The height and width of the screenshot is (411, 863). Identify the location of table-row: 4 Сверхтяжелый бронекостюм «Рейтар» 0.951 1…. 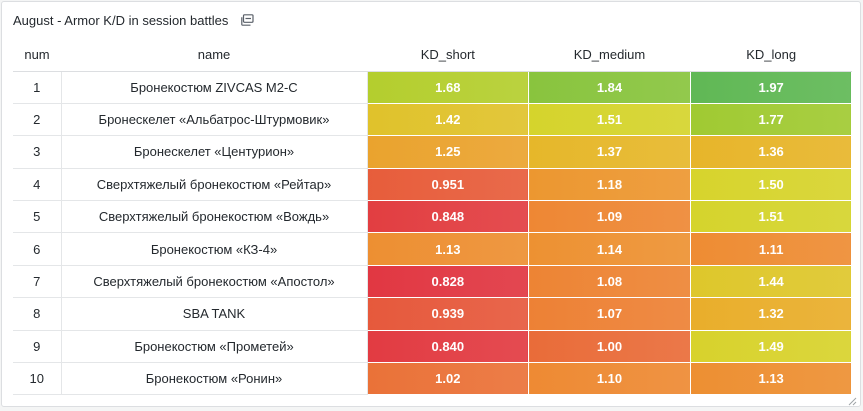
(433, 185).